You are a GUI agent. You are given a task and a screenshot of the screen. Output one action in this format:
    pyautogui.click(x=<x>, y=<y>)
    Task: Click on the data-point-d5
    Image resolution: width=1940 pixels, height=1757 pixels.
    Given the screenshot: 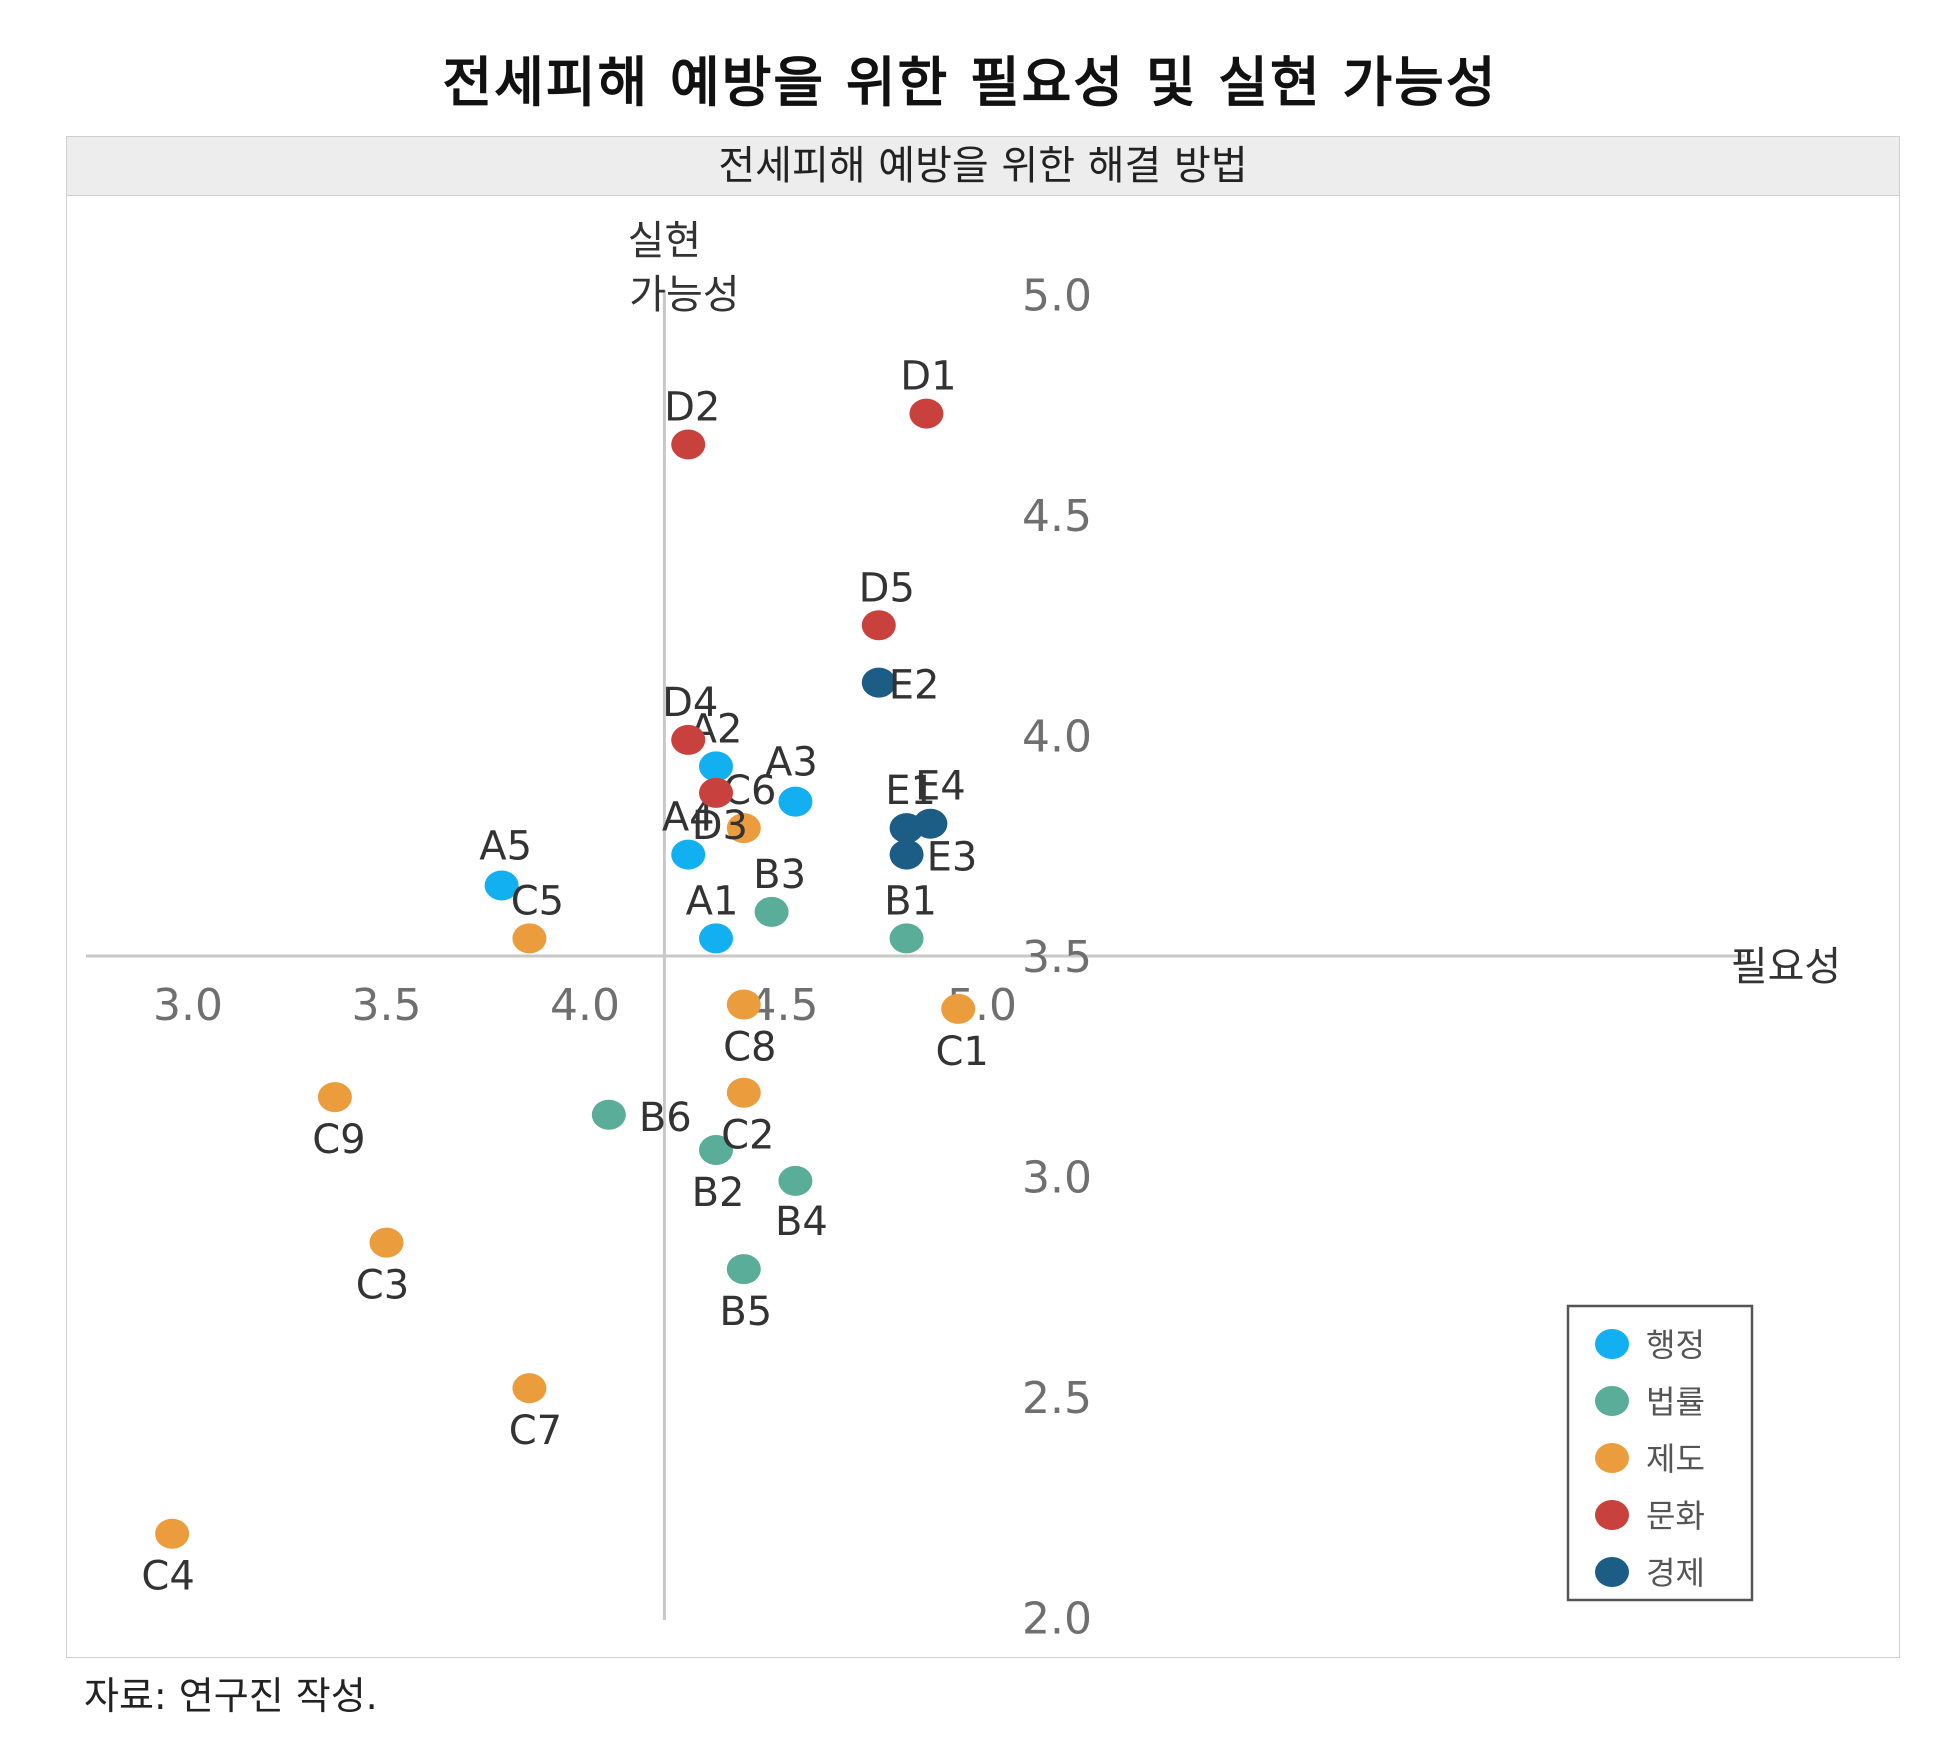 What is the action you would take?
    pyautogui.click(x=878, y=625)
    